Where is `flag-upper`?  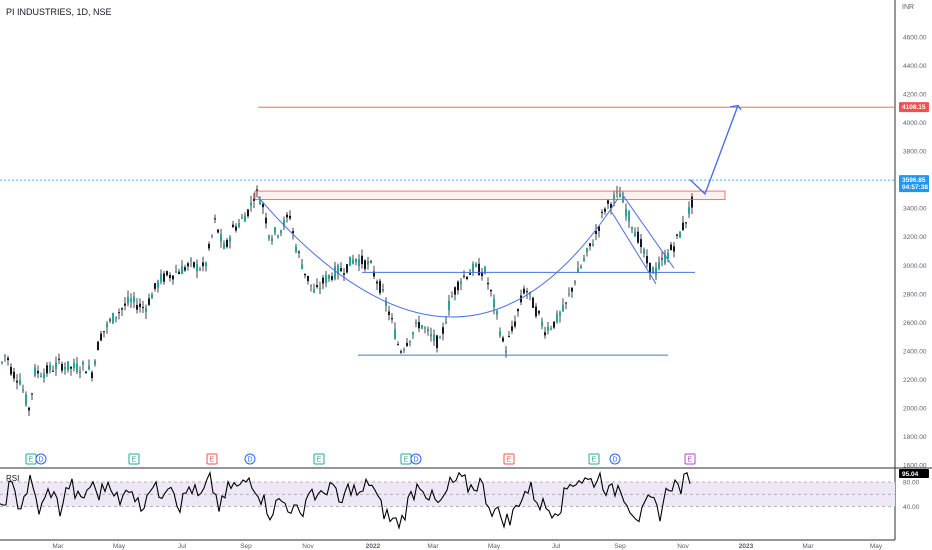
flag-upper is located at coordinates (648, 231).